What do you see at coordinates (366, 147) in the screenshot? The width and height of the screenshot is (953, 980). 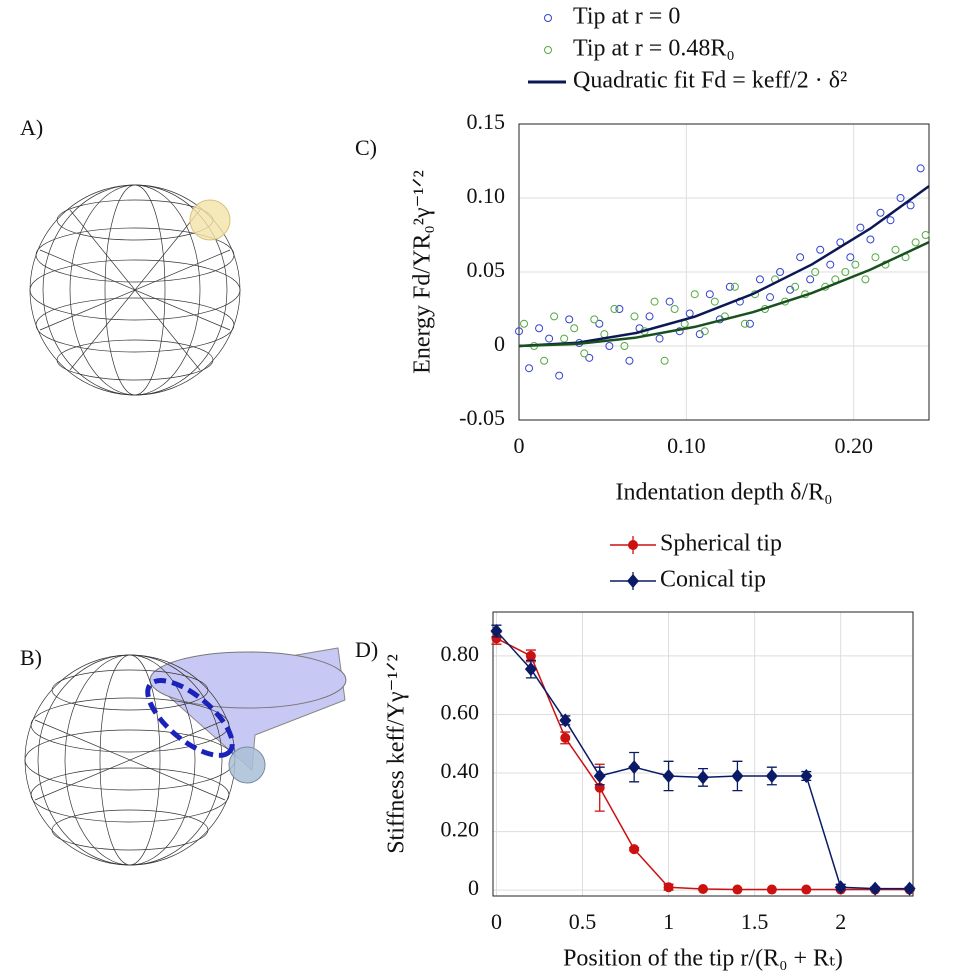 I see `panel-label: C)` at bounding box center [366, 147].